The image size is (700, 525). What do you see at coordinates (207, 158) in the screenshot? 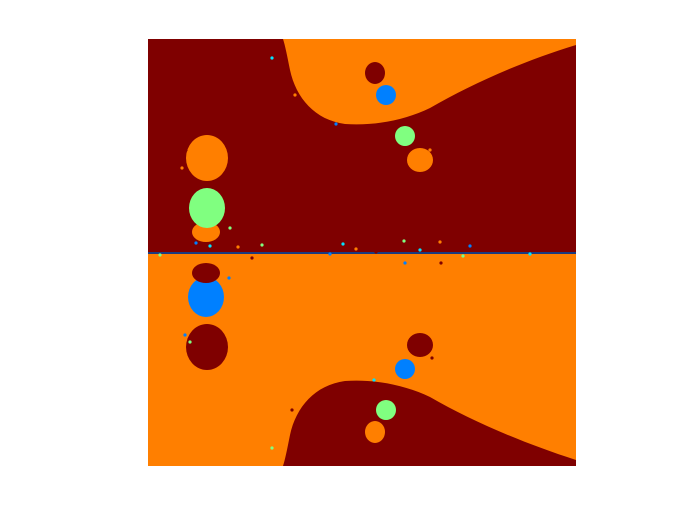
I see `left-orange-bulb-top` at bounding box center [207, 158].